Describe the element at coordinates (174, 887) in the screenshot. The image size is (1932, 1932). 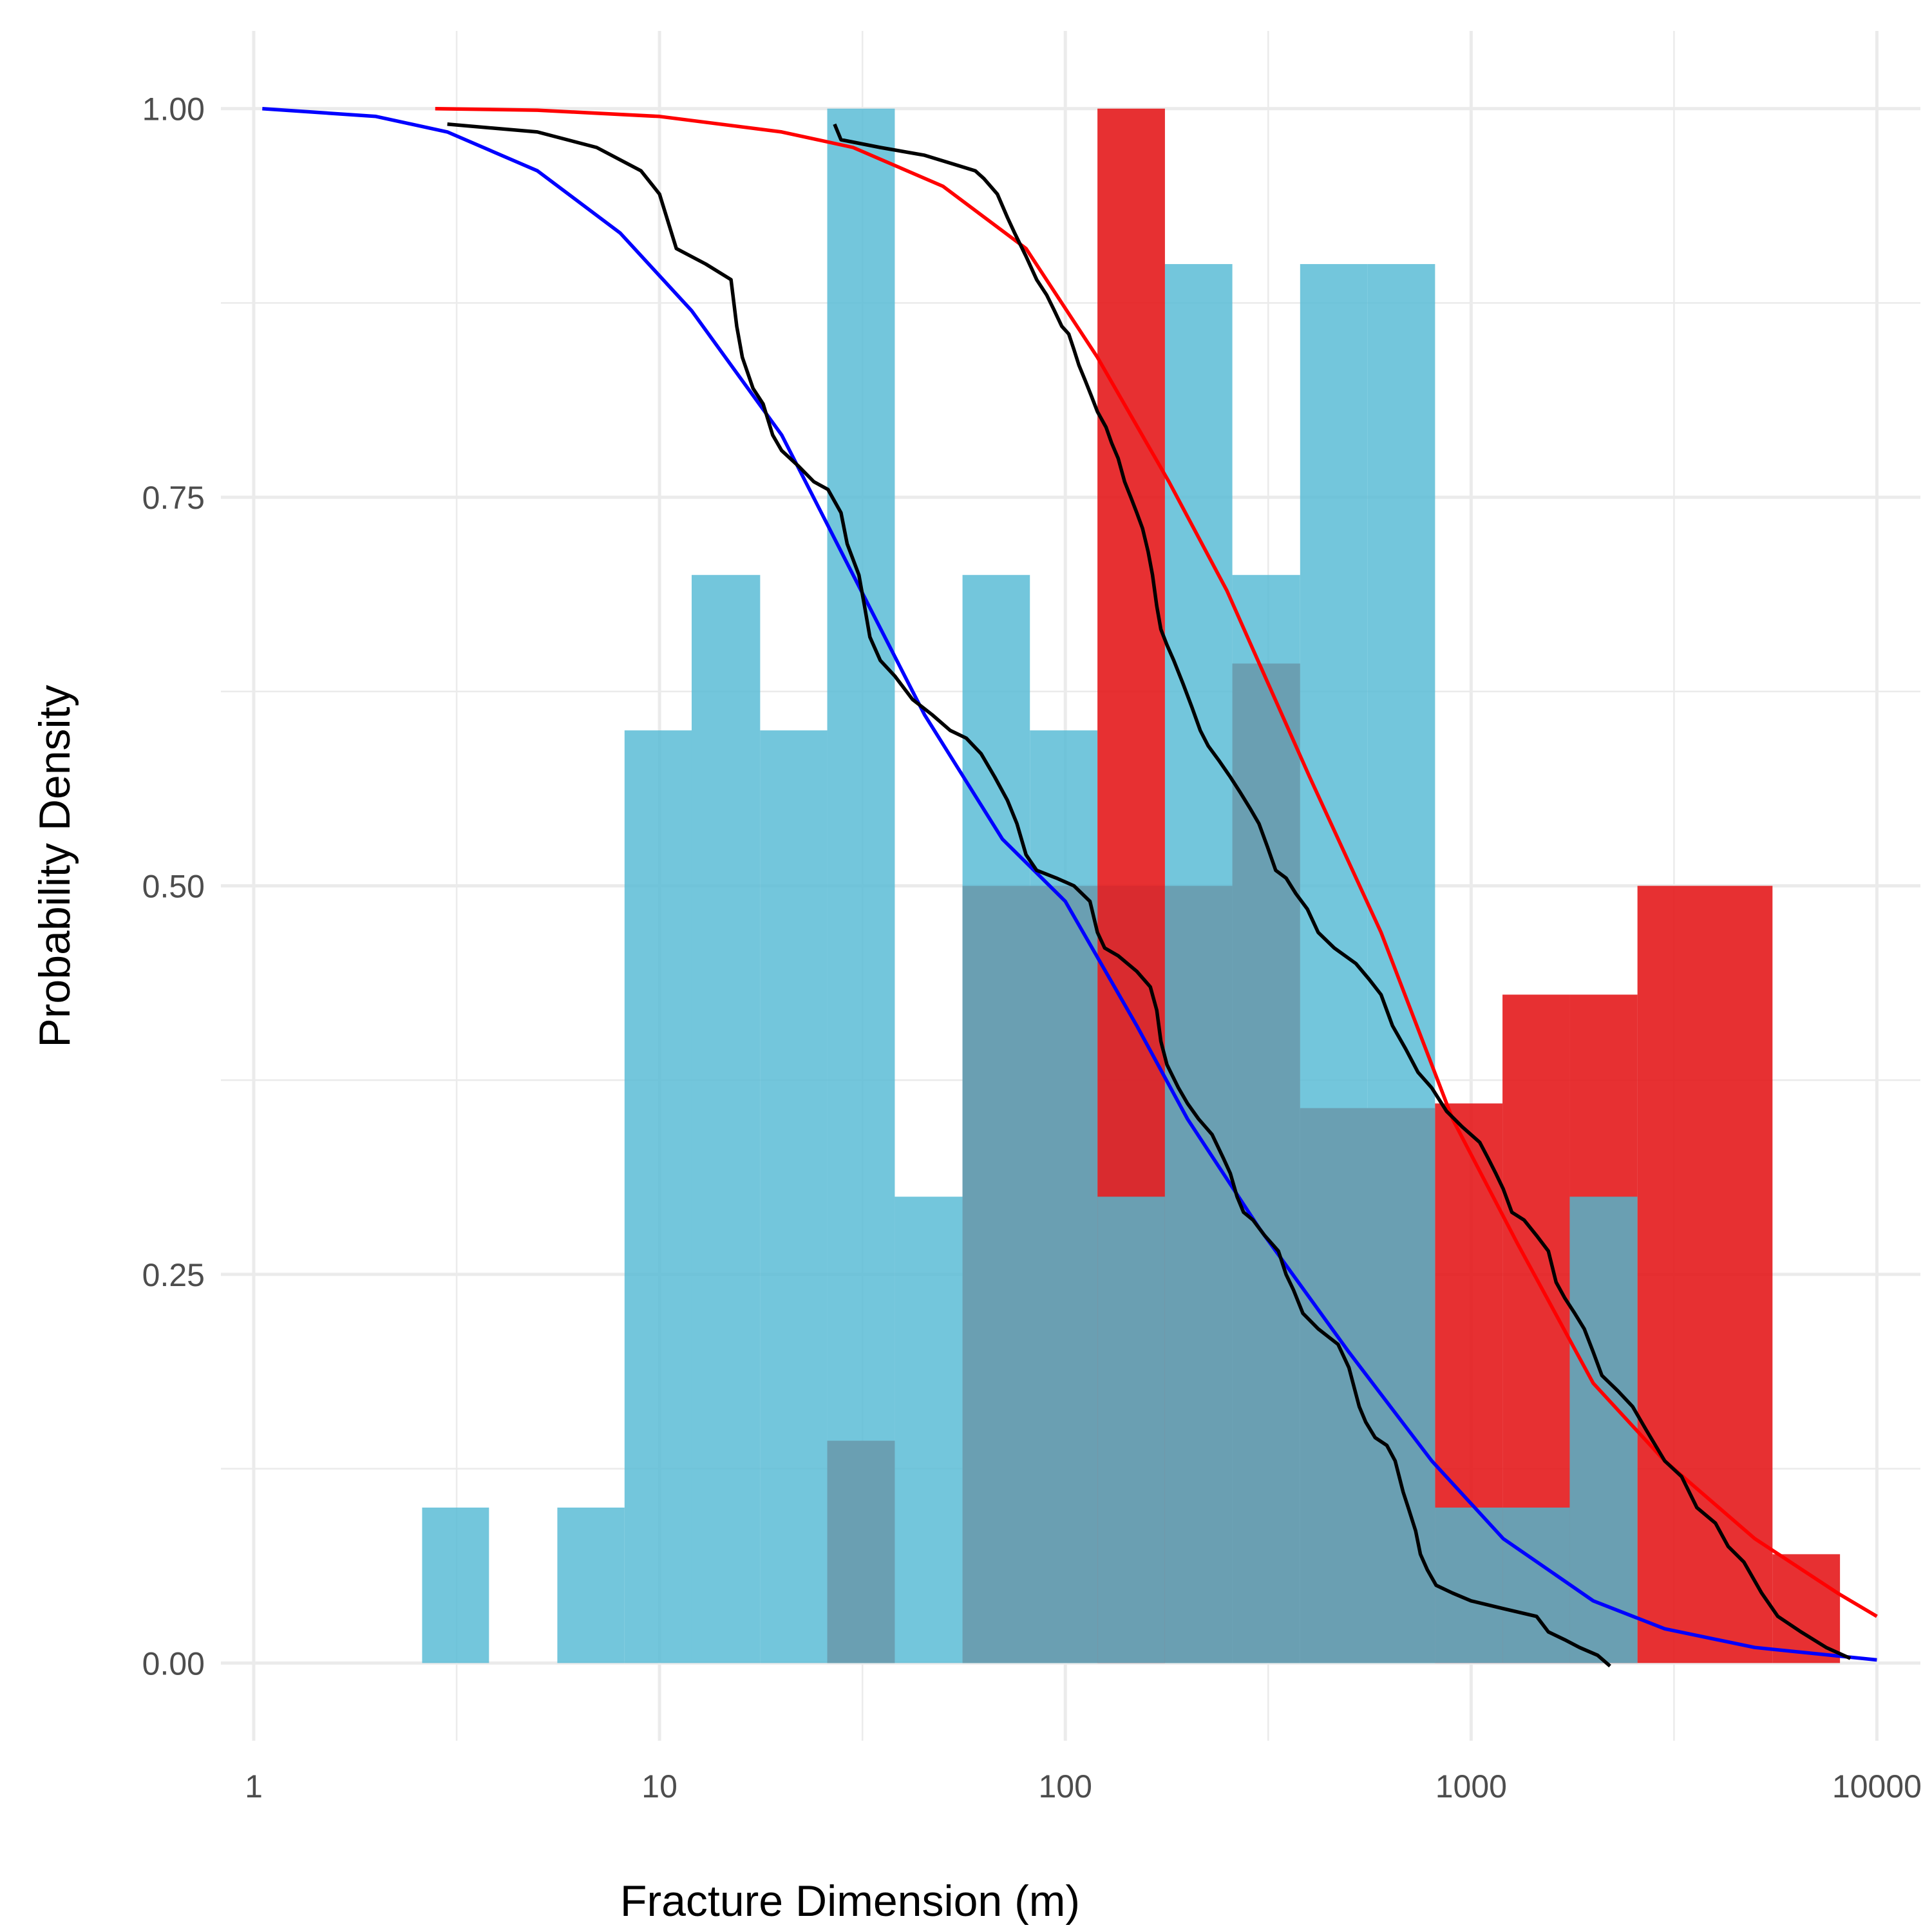
I see `y-tick-label: 0.50` at that location.